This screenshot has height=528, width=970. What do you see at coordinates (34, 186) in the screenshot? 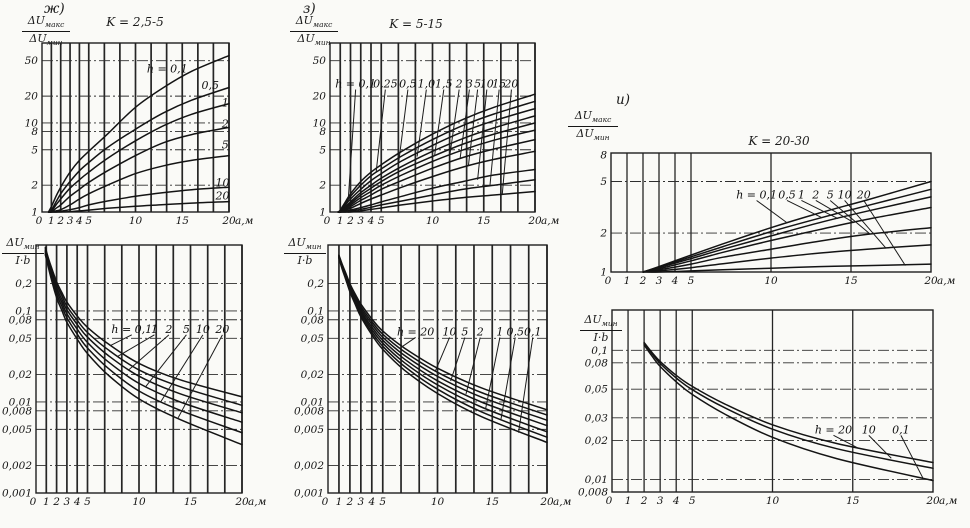
I see `y-tick-label: 2` at bounding box center [34, 186].